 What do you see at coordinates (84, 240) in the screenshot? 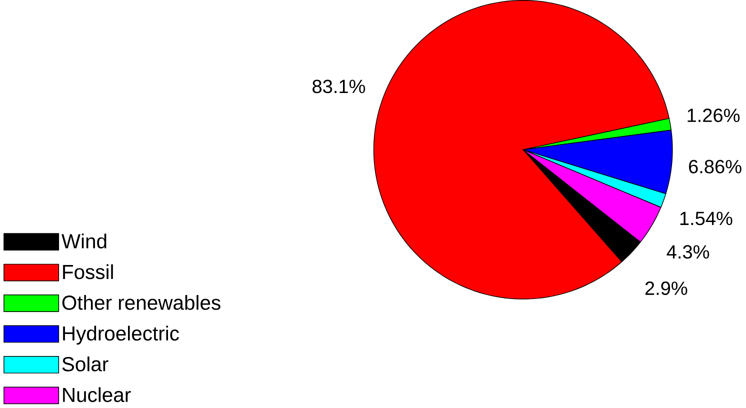
I see `legend-label: Wind` at bounding box center [84, 240].